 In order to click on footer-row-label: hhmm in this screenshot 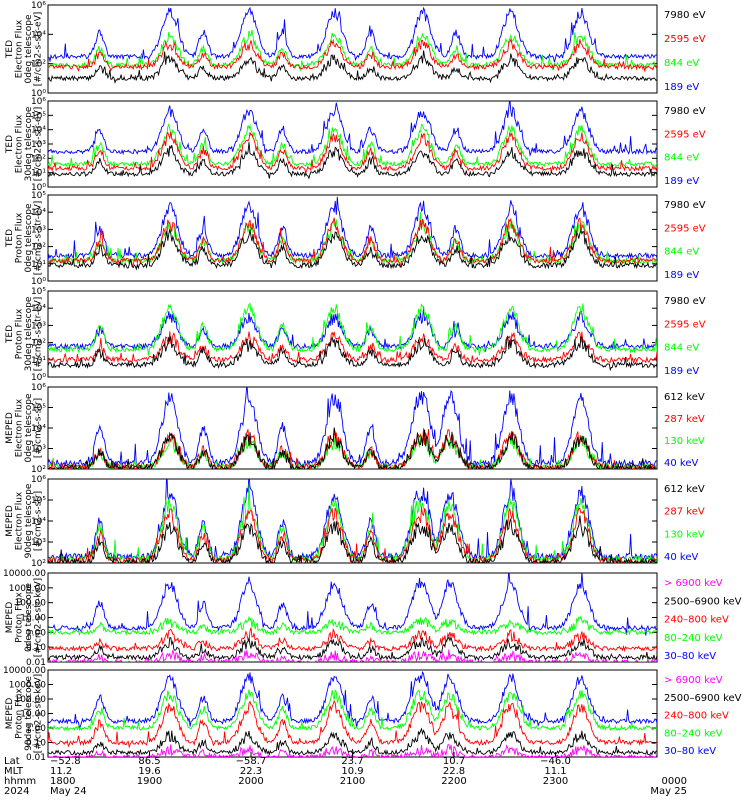, I will do `click(20, 781)`.